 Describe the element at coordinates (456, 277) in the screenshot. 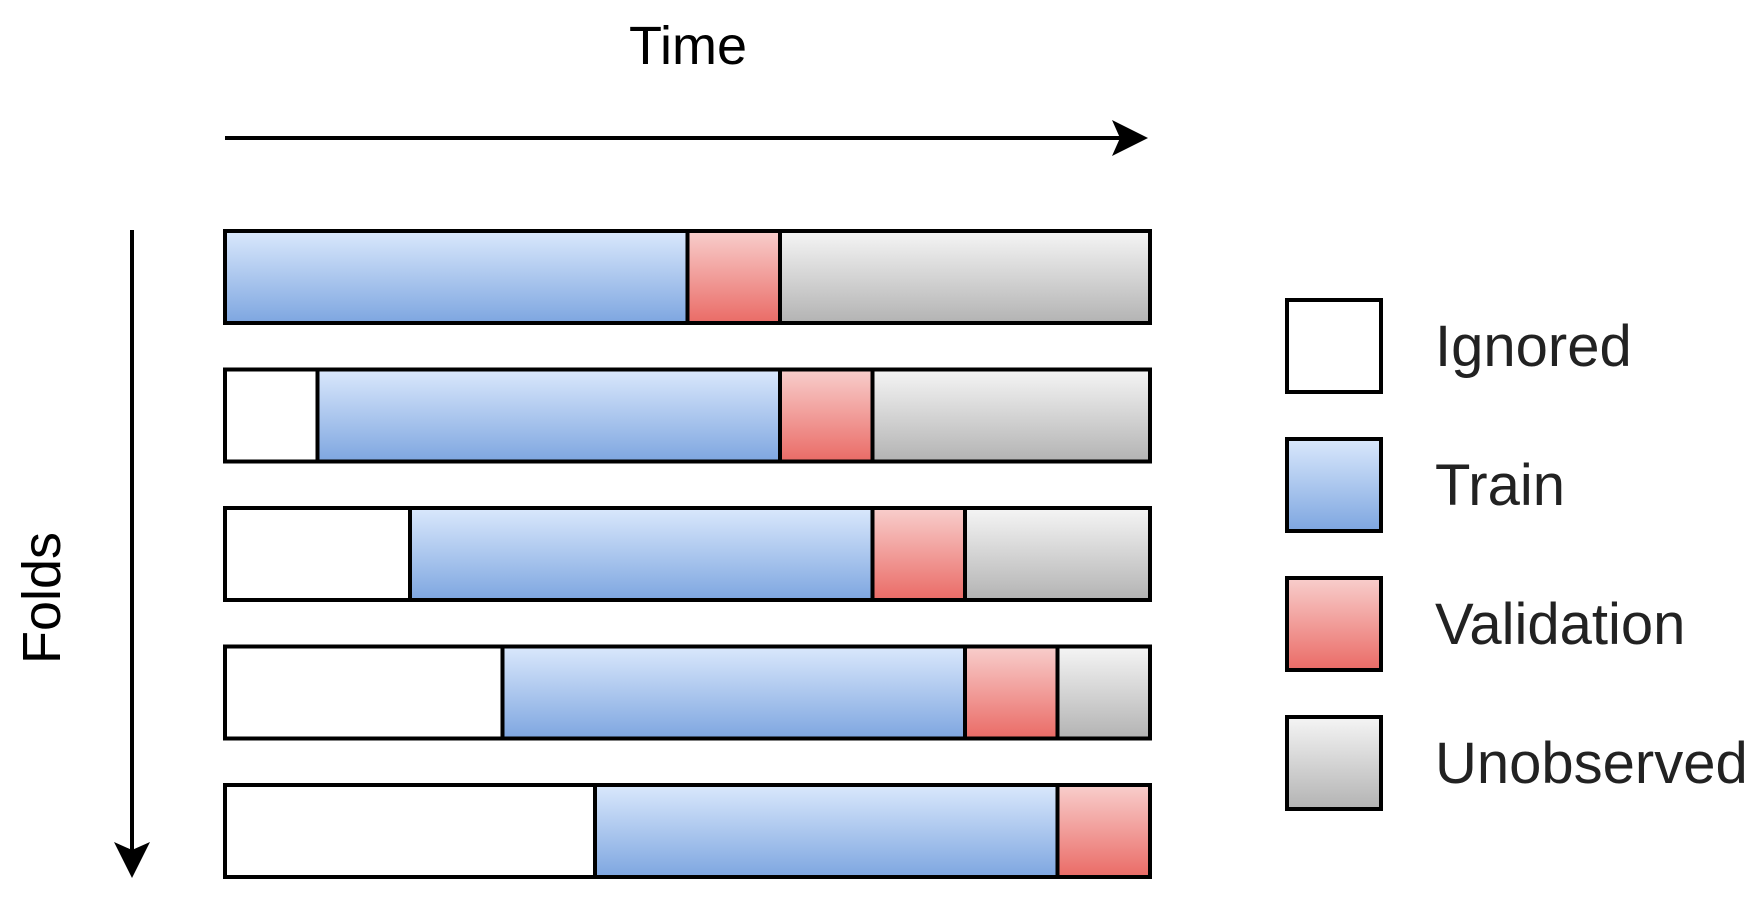

I see `fold-1-train-segment` at that location.